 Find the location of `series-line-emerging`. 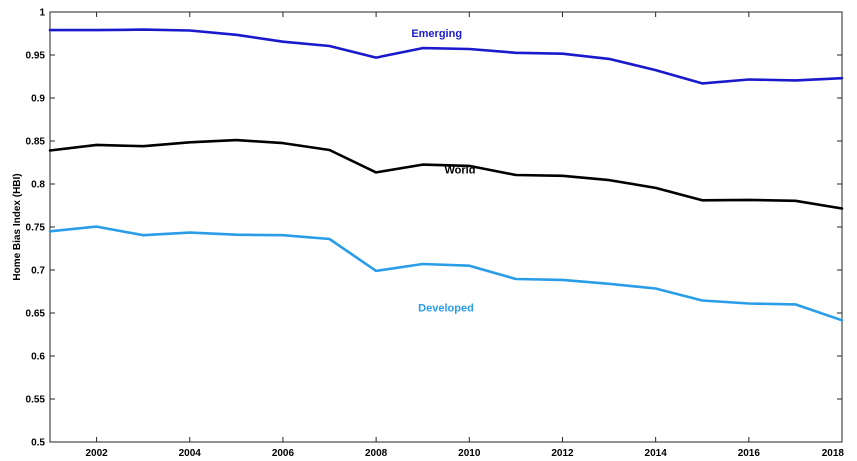

series-line-emerging is located at coordinates (446, 56).